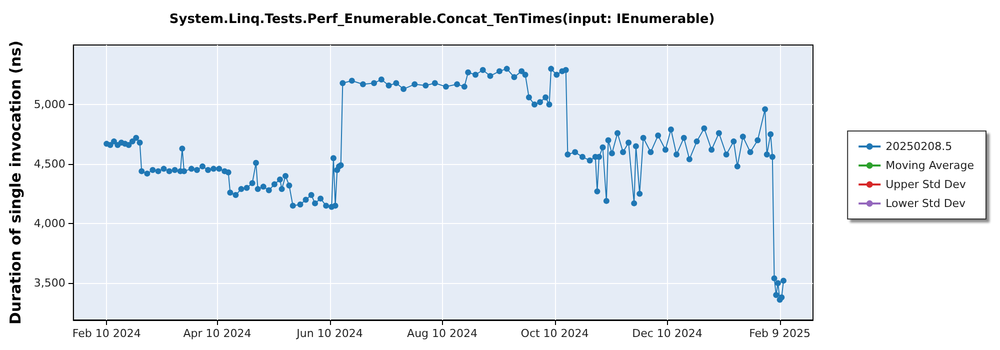 This screenshot has height=350, width=1000. Describe the element at coordinates (442, 333) in the screenshot. I see `x-tick-label: Aug 10 2024` at that location.